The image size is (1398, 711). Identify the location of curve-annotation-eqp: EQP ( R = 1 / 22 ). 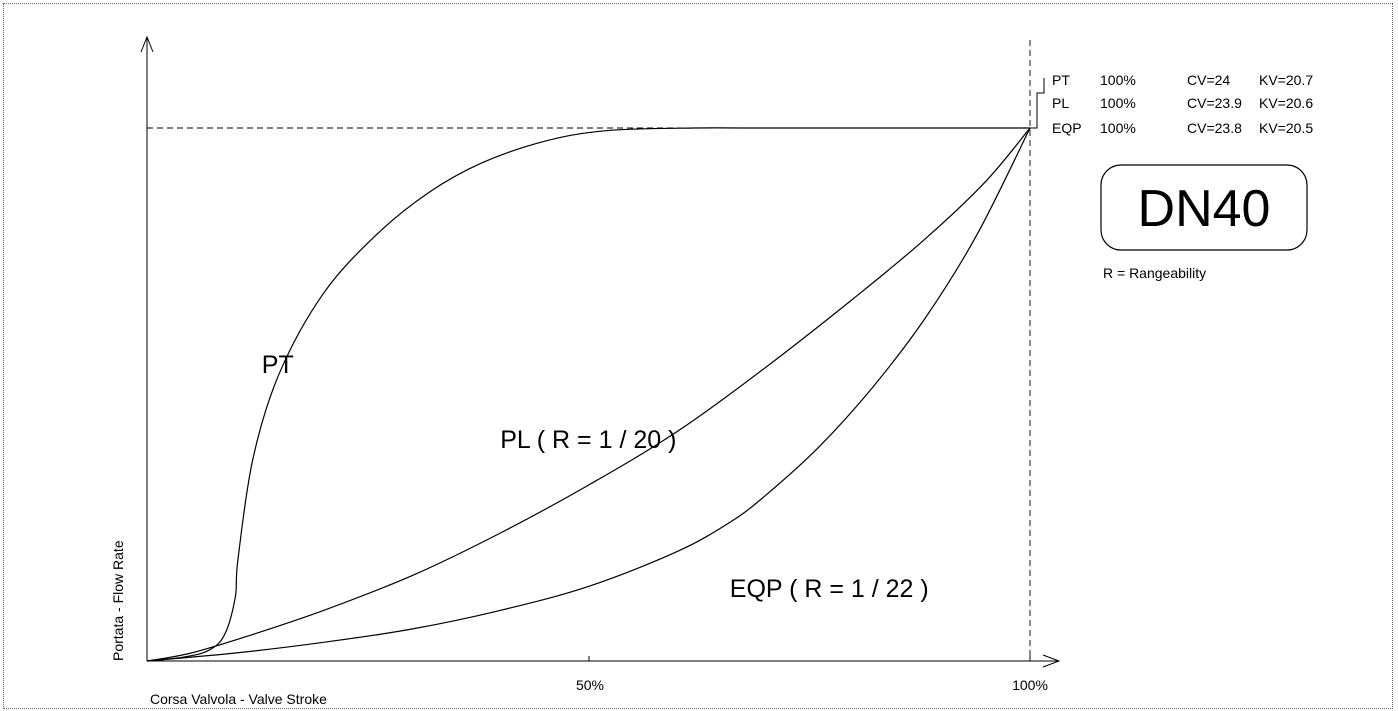
(829, 589).